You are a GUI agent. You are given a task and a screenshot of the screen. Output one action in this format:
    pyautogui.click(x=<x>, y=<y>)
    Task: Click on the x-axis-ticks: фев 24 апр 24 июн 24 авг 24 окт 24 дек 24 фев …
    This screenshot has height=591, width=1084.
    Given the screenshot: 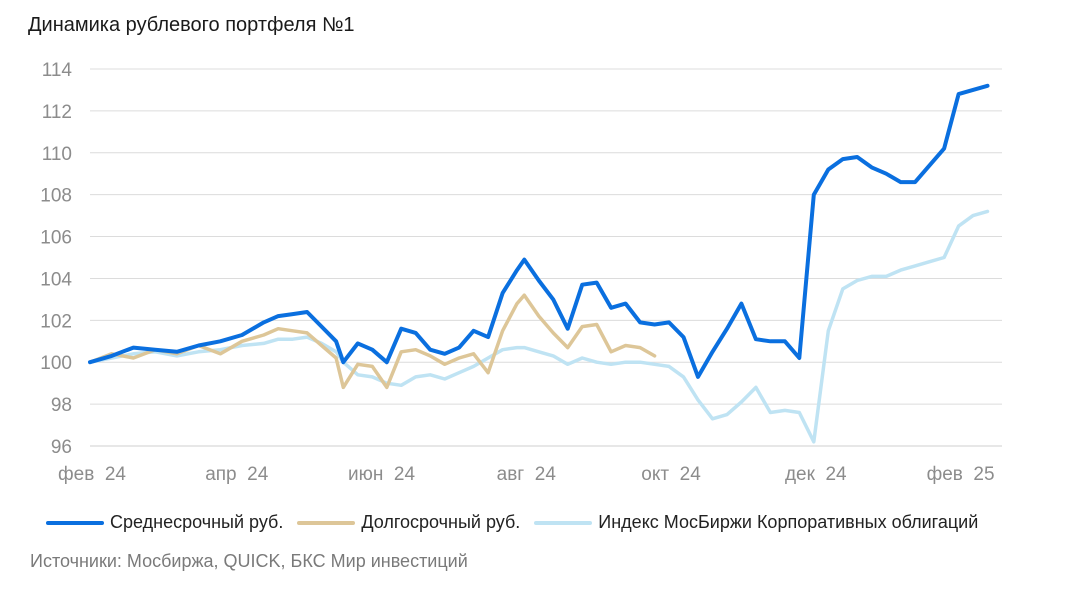 What is the action you would take?
    pyautogui.click(x=526, y=474)
    